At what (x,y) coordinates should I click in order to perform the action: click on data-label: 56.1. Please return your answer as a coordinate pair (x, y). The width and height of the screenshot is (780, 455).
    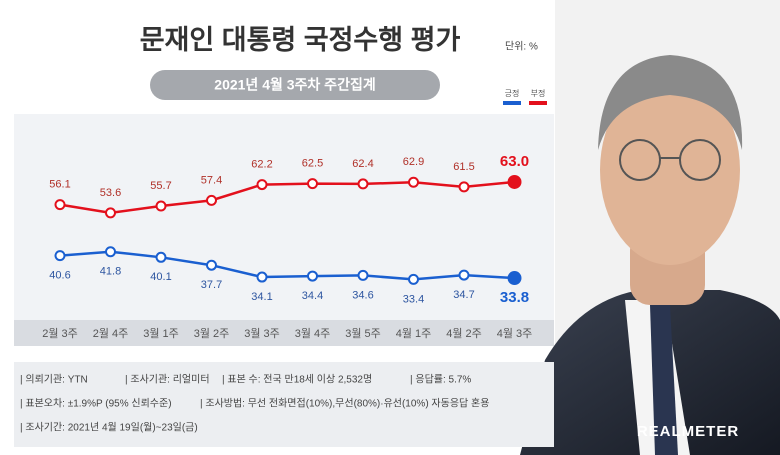
    Looking at the image, I should click on (59, 185).